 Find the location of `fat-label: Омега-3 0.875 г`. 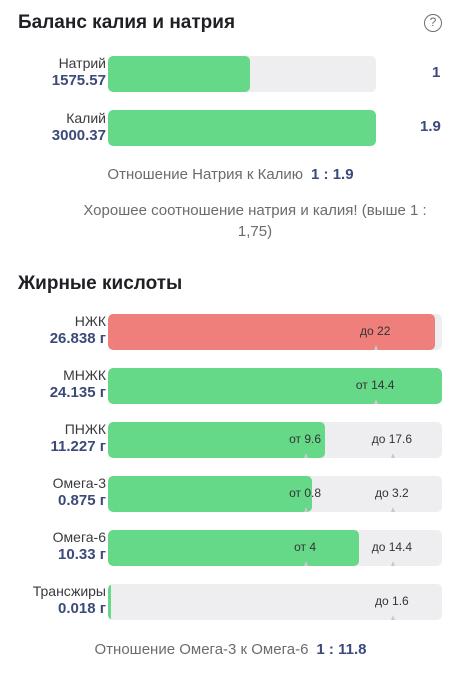

fat-label: Омега-3 0.875 г is located at coordinates (79, 492).